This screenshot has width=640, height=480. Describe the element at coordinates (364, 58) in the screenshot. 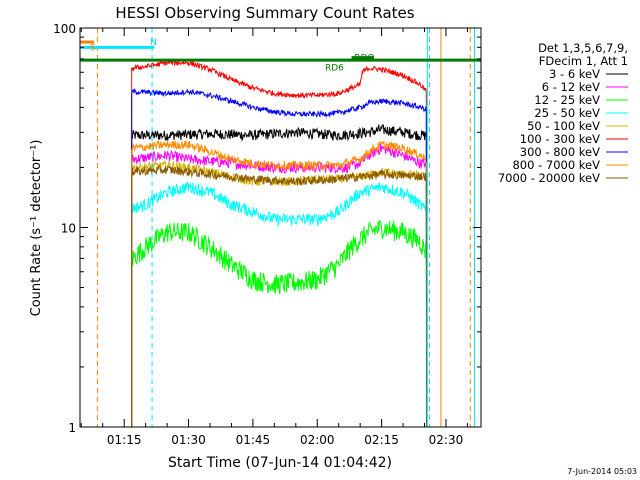

I see `flag-label-rdo: RDO` at that location.